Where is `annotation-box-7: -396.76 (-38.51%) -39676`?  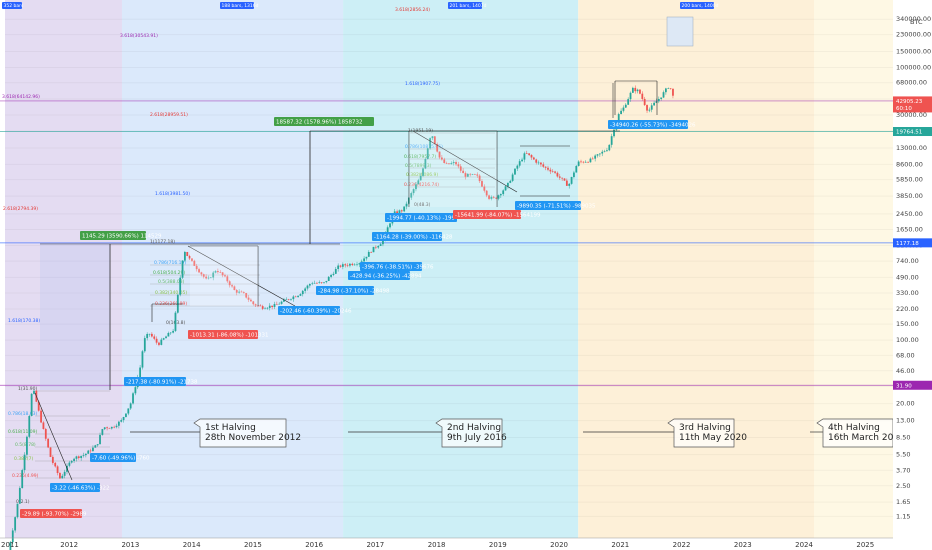 annotation-box-7: -396.76 (-38.51%) -39676 is located at coordinates (397, 266).